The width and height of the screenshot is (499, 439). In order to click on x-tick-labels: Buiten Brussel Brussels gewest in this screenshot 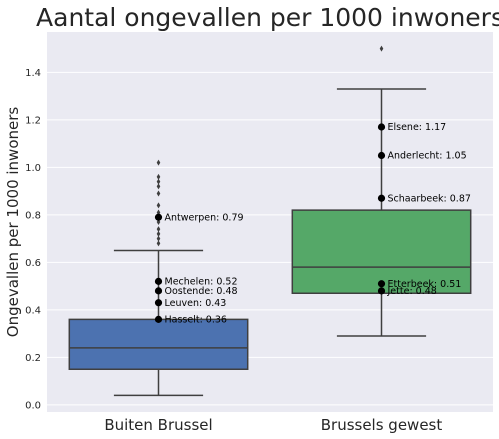, I will do `click(273, 425)`.